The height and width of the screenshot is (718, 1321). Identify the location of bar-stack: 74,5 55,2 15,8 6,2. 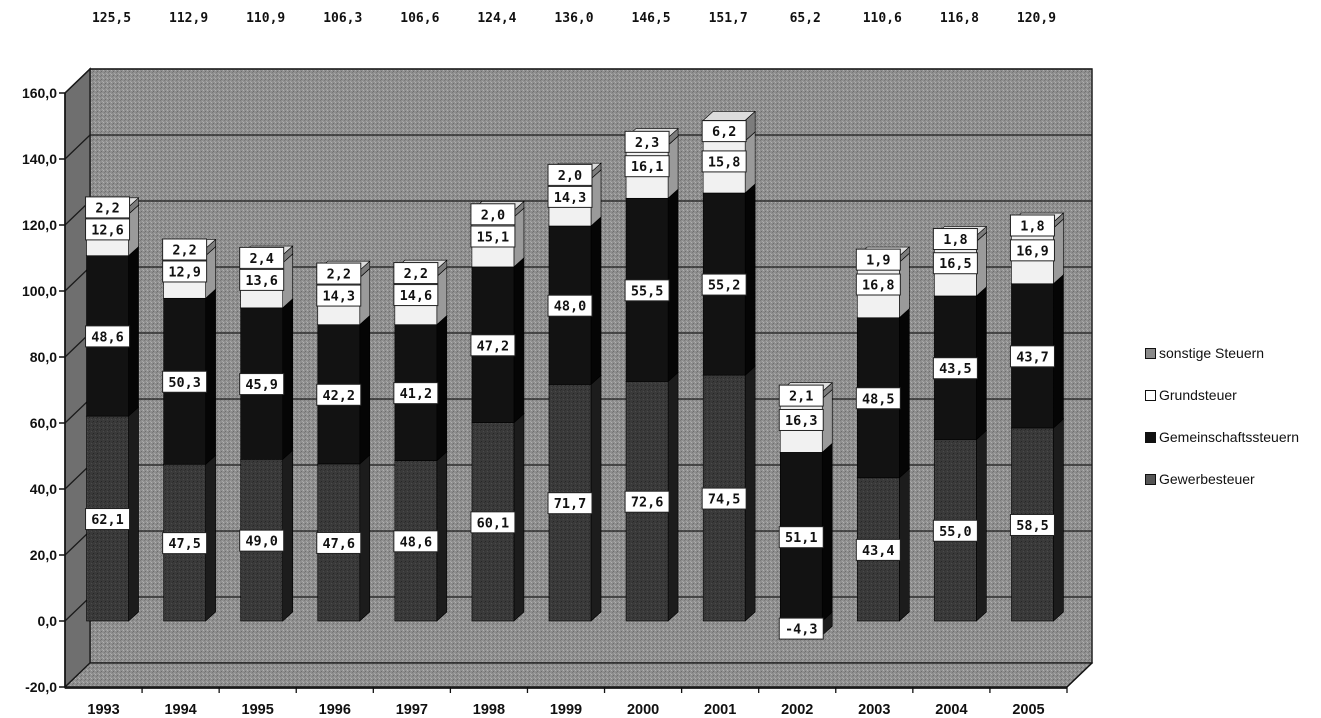
(728, 366).